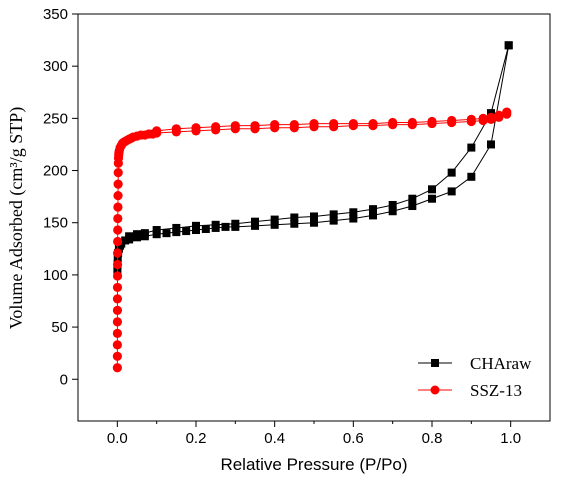 This screenshot has height=481, width=564. Describe the element at coordinates (196, 438) in the screenshot. I see `x-tick-label: 0.2` at that location.